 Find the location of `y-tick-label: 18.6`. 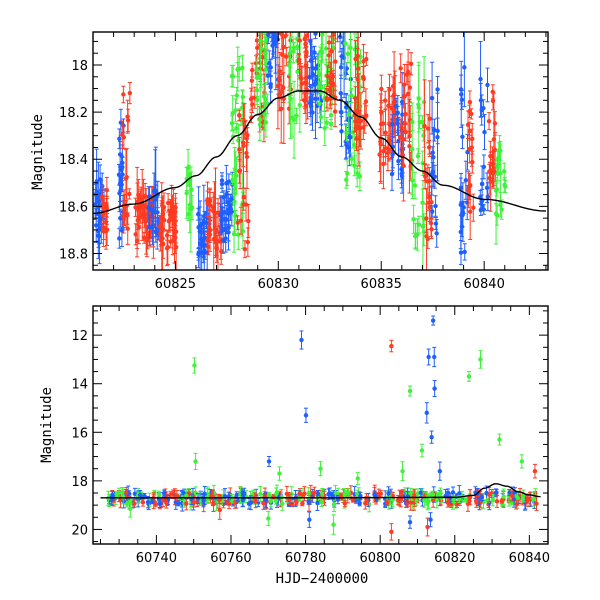

y-tick-label: 18.6 is located at coordinates (73, 207).